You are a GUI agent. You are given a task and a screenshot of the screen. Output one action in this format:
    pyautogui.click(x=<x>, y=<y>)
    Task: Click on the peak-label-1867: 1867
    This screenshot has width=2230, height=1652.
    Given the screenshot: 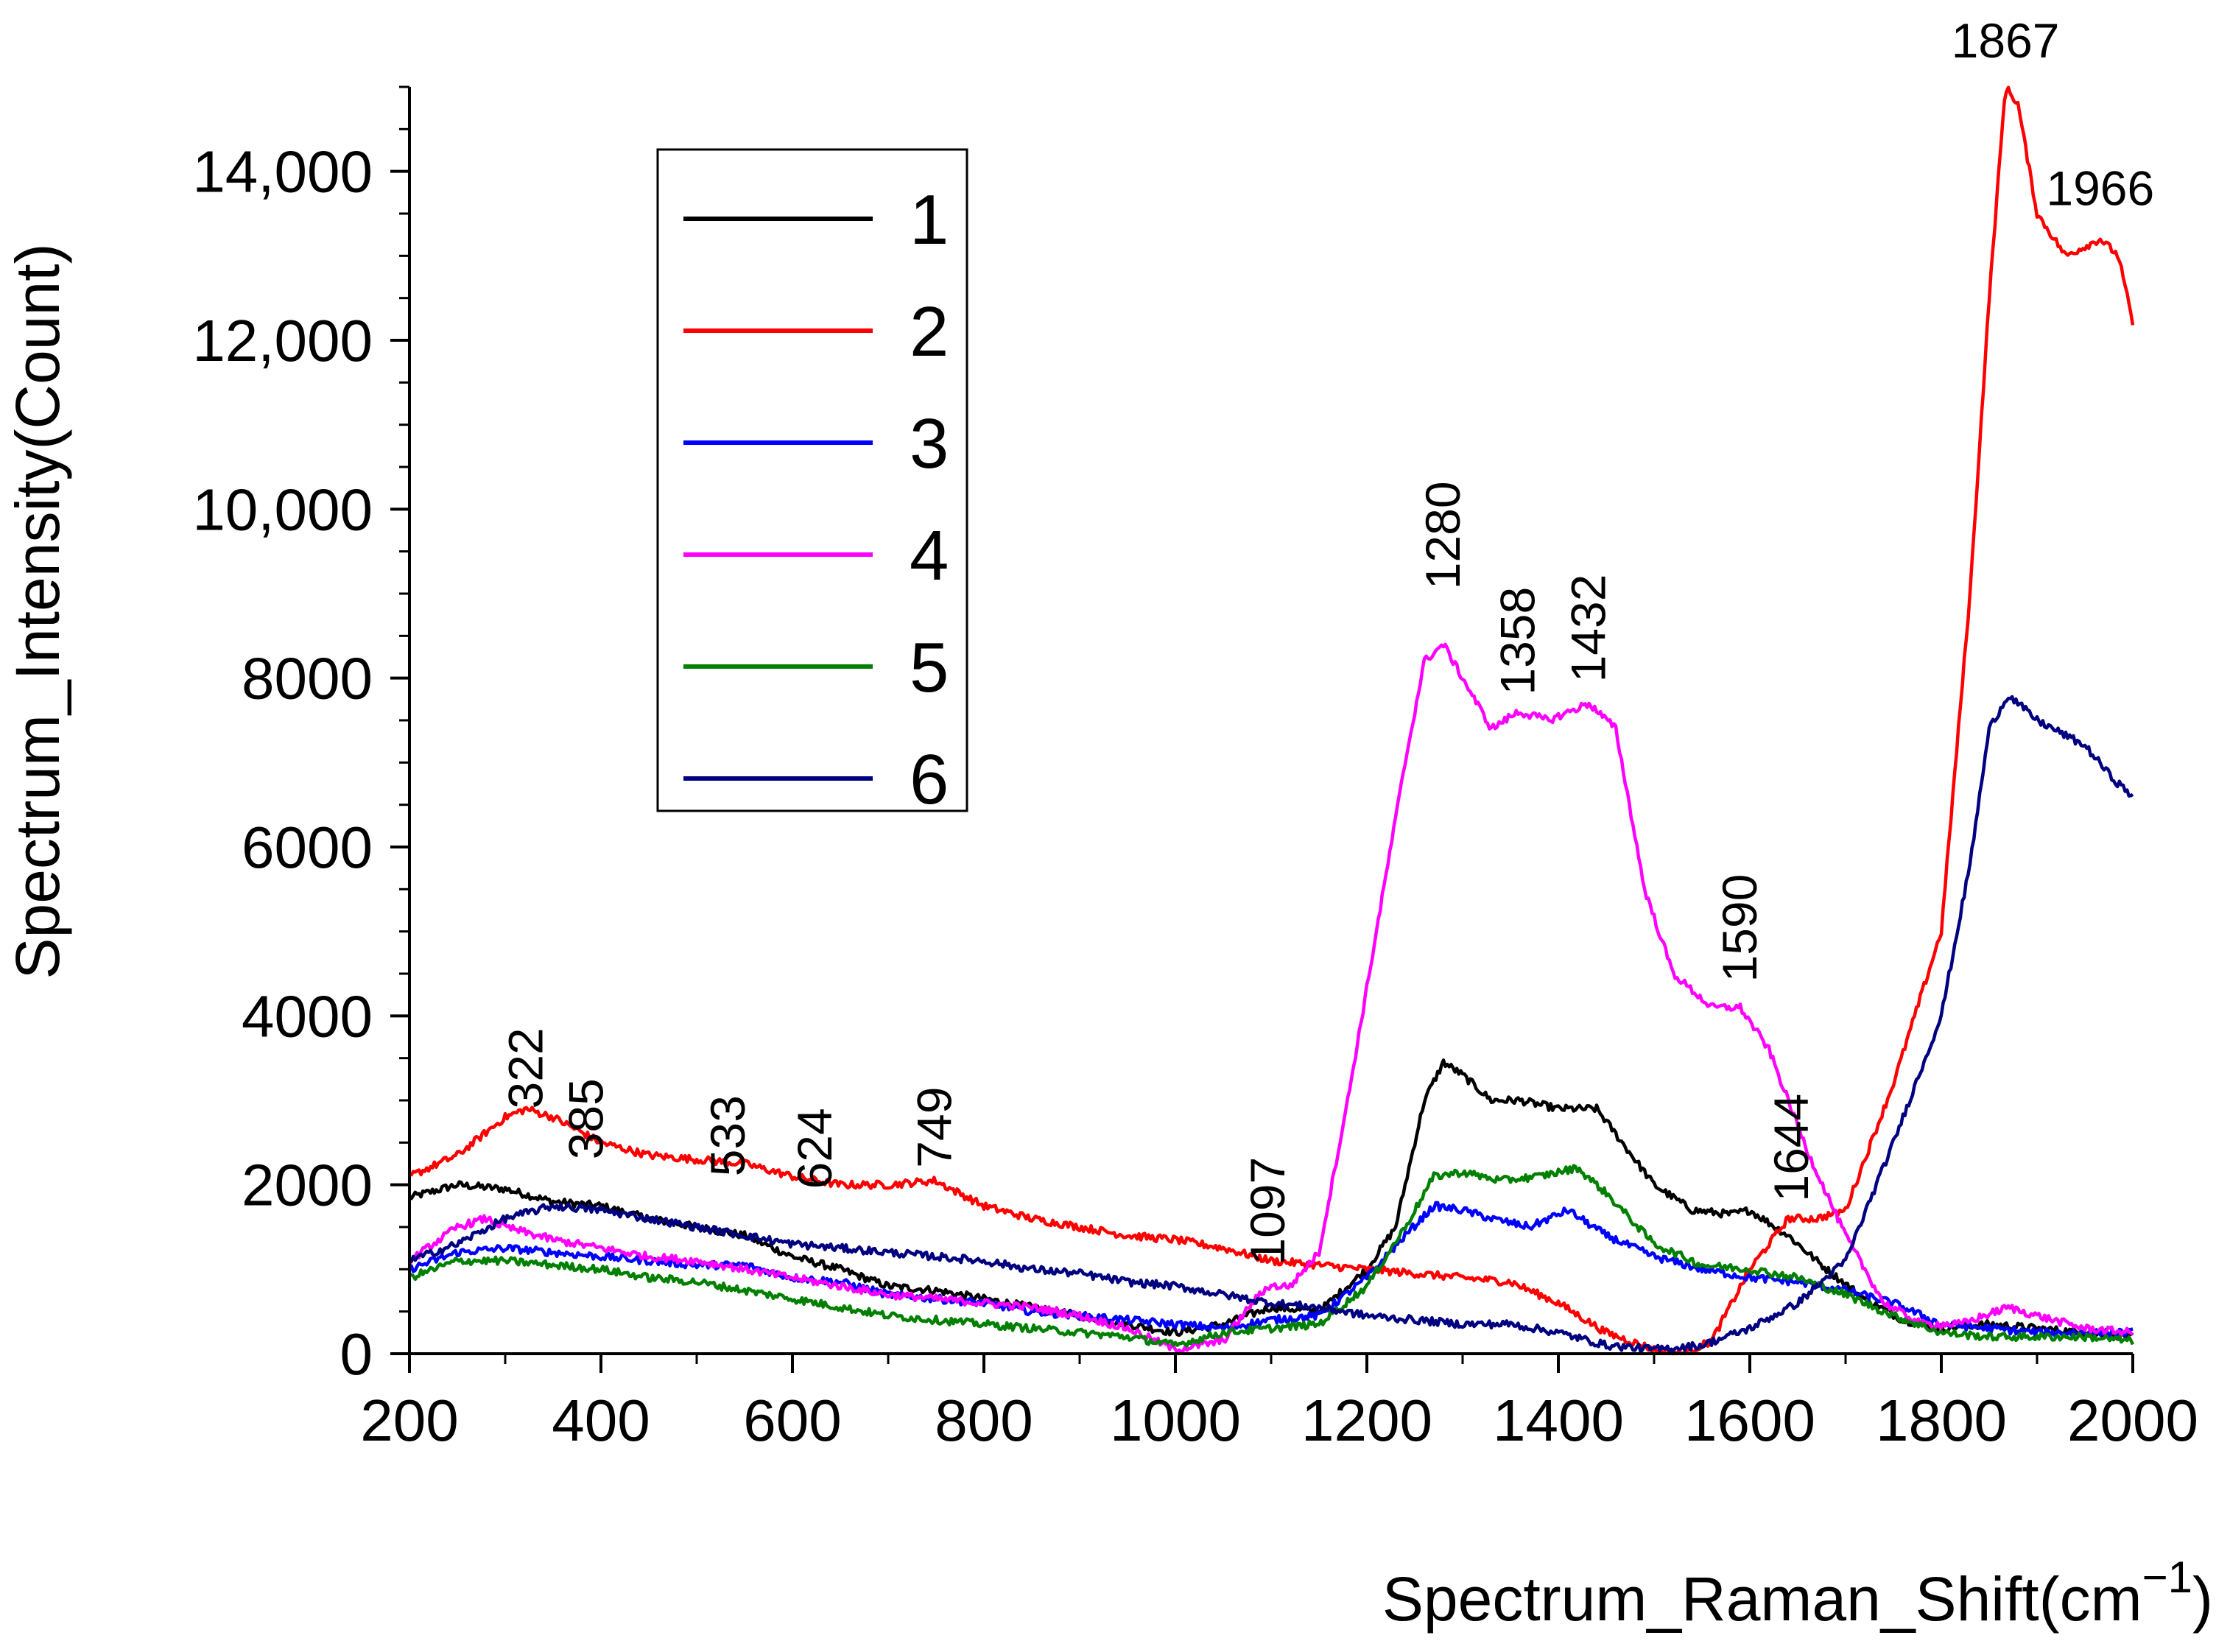 What is the action you would take?
    pyautogui.click(x=2006, y=40)
    